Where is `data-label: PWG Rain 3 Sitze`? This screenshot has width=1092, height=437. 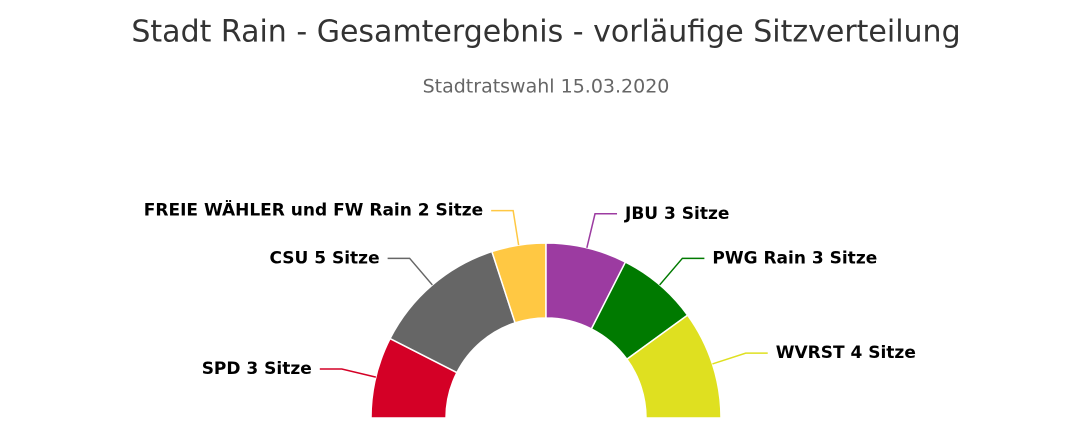 data-label: PWG Rain 3 Sitze is located at coordinates (794, 258).